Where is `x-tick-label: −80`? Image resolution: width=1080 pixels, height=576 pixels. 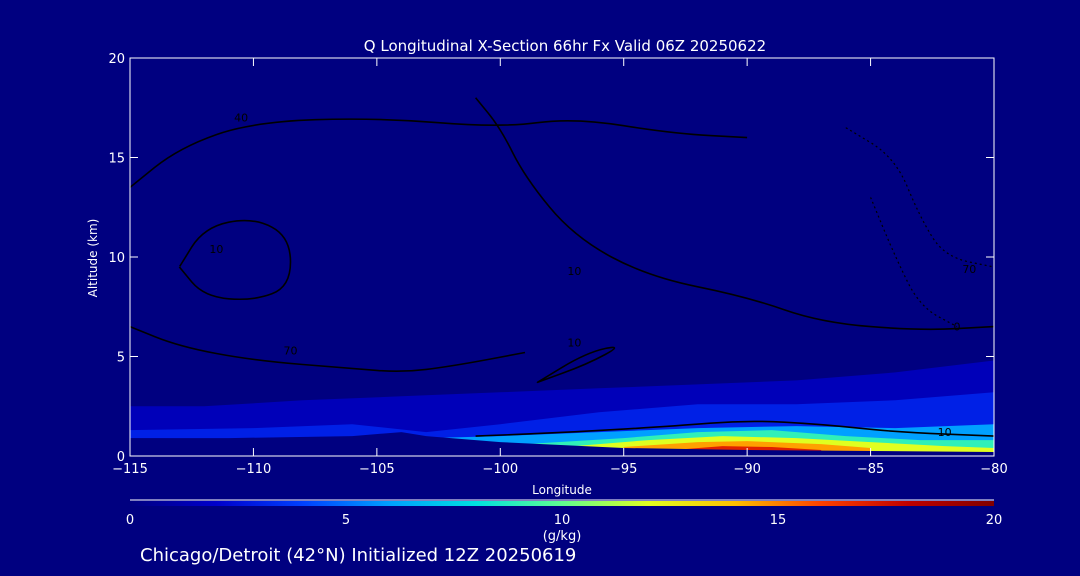 x-tick-label: −80 is located at coordinates (993, 469).